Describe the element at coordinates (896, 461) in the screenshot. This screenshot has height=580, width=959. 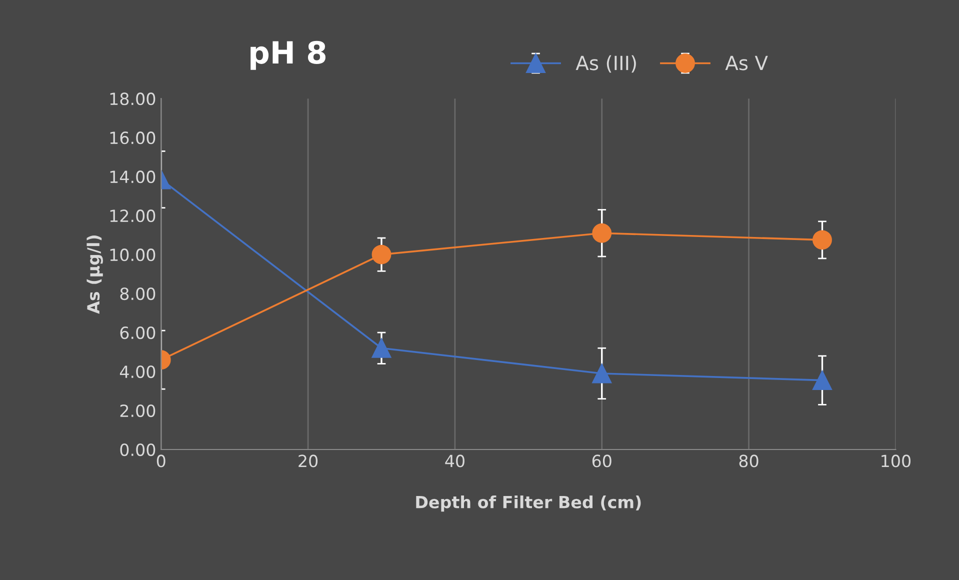
I see `x-tick-label: 100` at that location.